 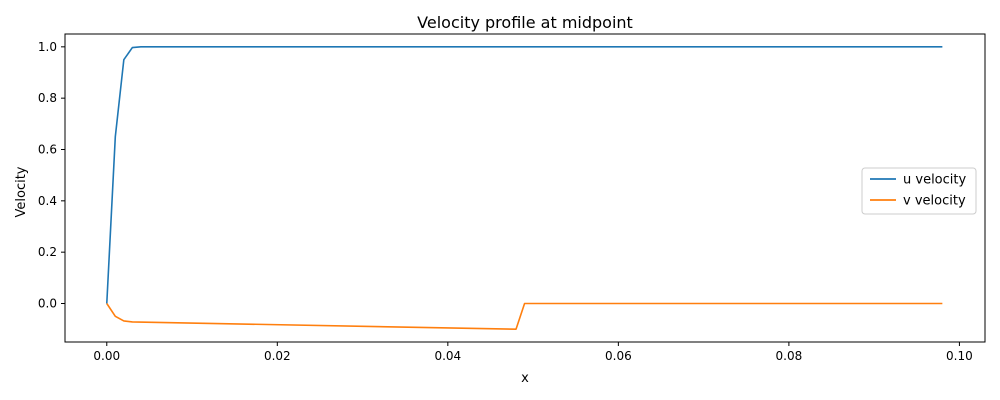 What do you see at coordinates (447, 356) in the screenshot?
I see `x-tick-label: 0.04` at bounding box center [447, 356].